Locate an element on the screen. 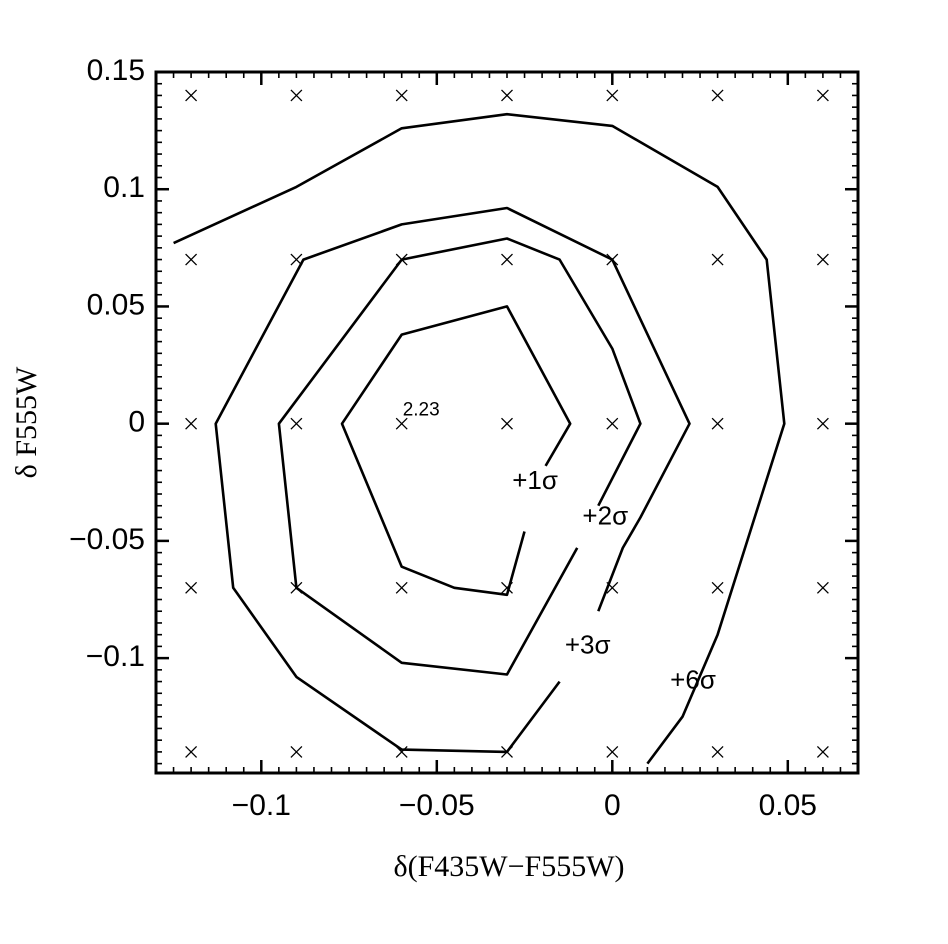 The width and height of the screenshot is (948, 944). contour-label: +2σ is located at coordinates (605, 515).